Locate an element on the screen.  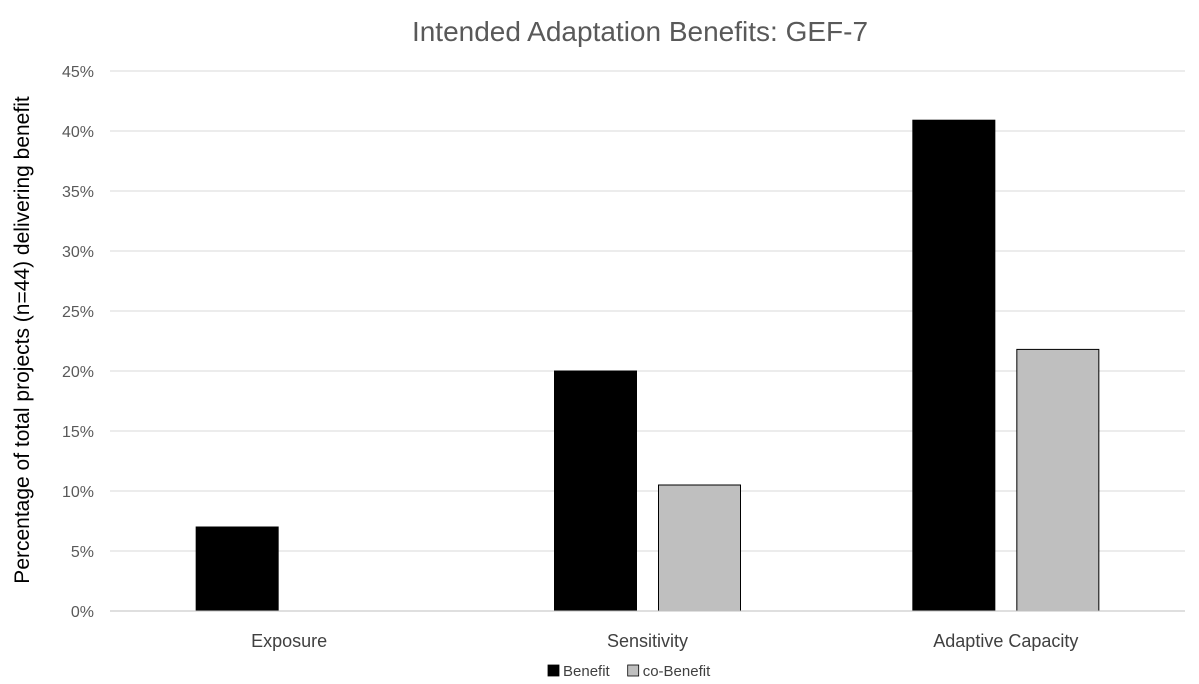
y-tick-label: 0% is located at coordinates (82, 612).